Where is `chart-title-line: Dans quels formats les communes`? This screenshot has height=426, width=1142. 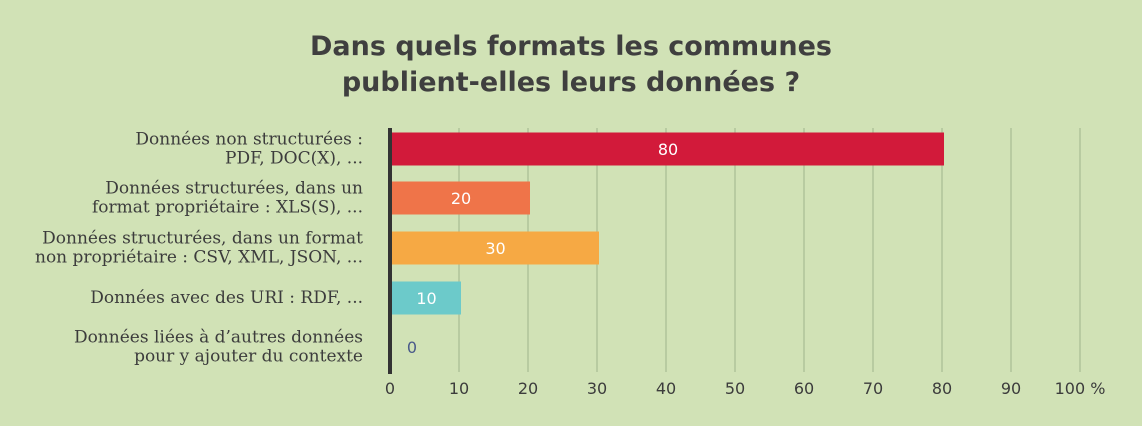 chart-title-line: Dans quels formats les communes is located at coordinates (571, 46).